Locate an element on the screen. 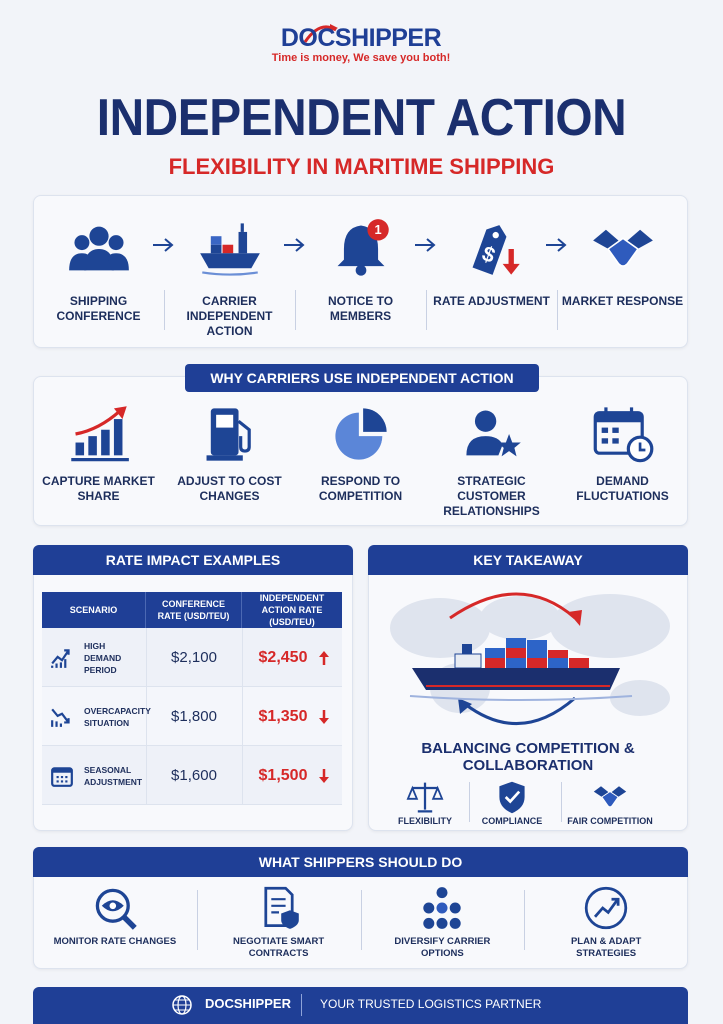 The height and width of the screenshot is (1024, 723). notice-badge: 1 is located at coordinates (377, 229).